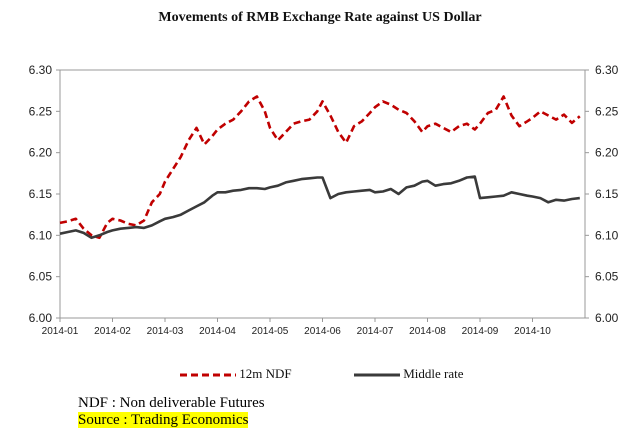 The height and width of the screenshot is (433, 640). What do you see at coordinates (607, 194) in the screenshot?
I see `y-tick-label-right: 6.15` at bounding box center [607, 194].